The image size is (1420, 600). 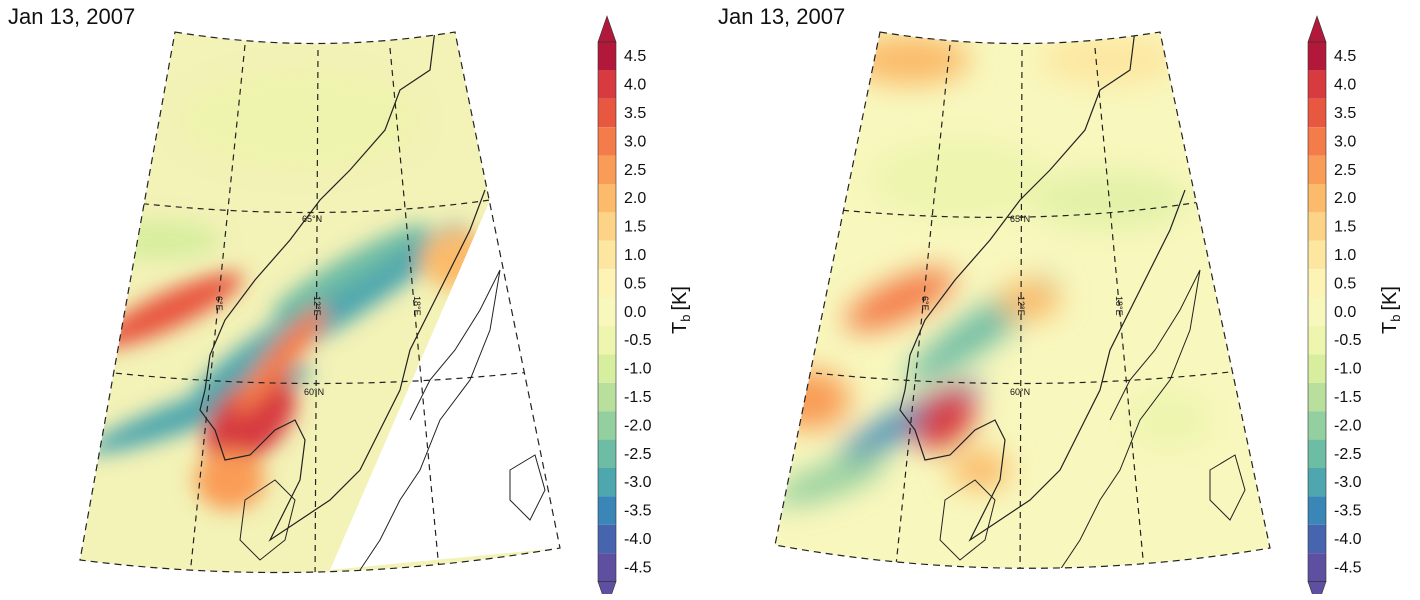 I want to click on missing-data-area, so click(x=445, y=385).